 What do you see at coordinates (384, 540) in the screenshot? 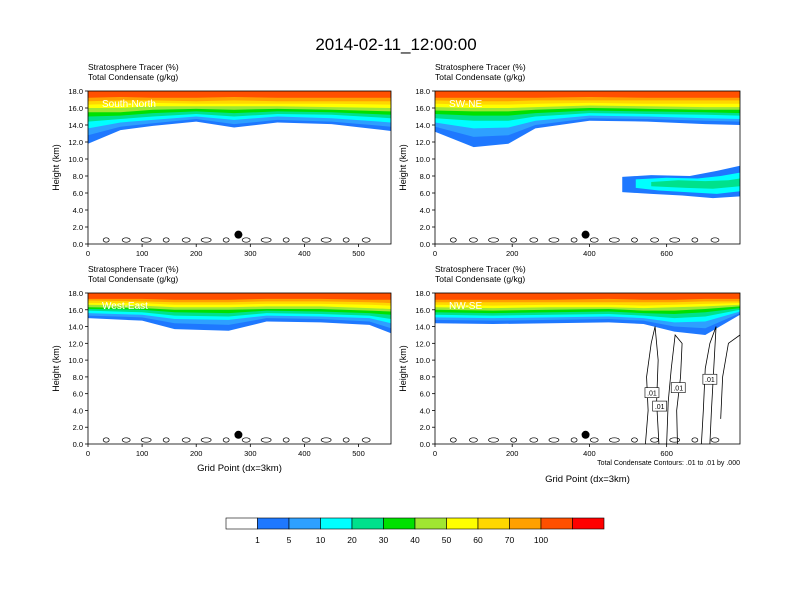
I see `colorbar-label: 30` at bounding box center [384, 540].